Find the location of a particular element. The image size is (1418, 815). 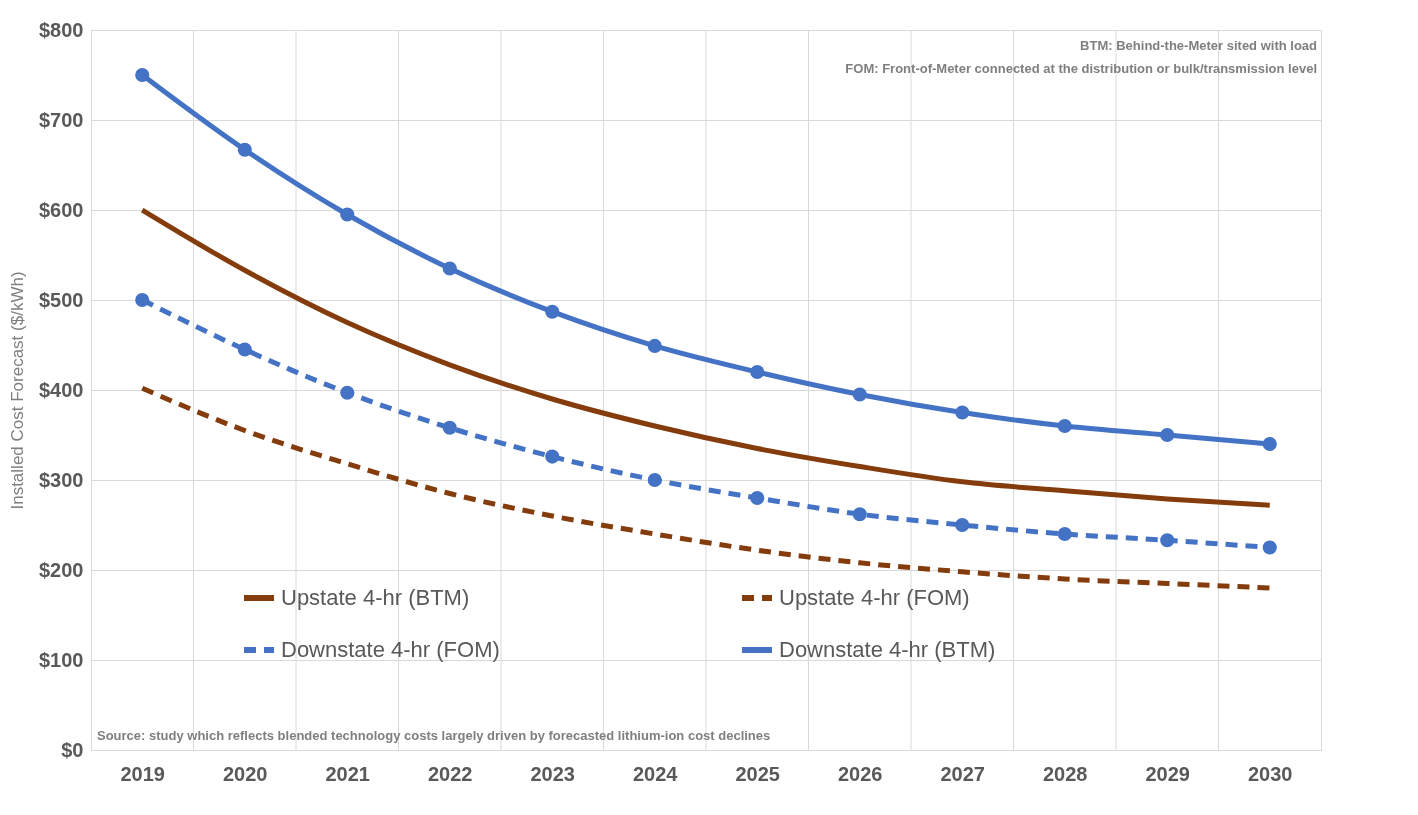

legend-label: Downstate 4-hr (FOM) is located at coordinates (390, 649).